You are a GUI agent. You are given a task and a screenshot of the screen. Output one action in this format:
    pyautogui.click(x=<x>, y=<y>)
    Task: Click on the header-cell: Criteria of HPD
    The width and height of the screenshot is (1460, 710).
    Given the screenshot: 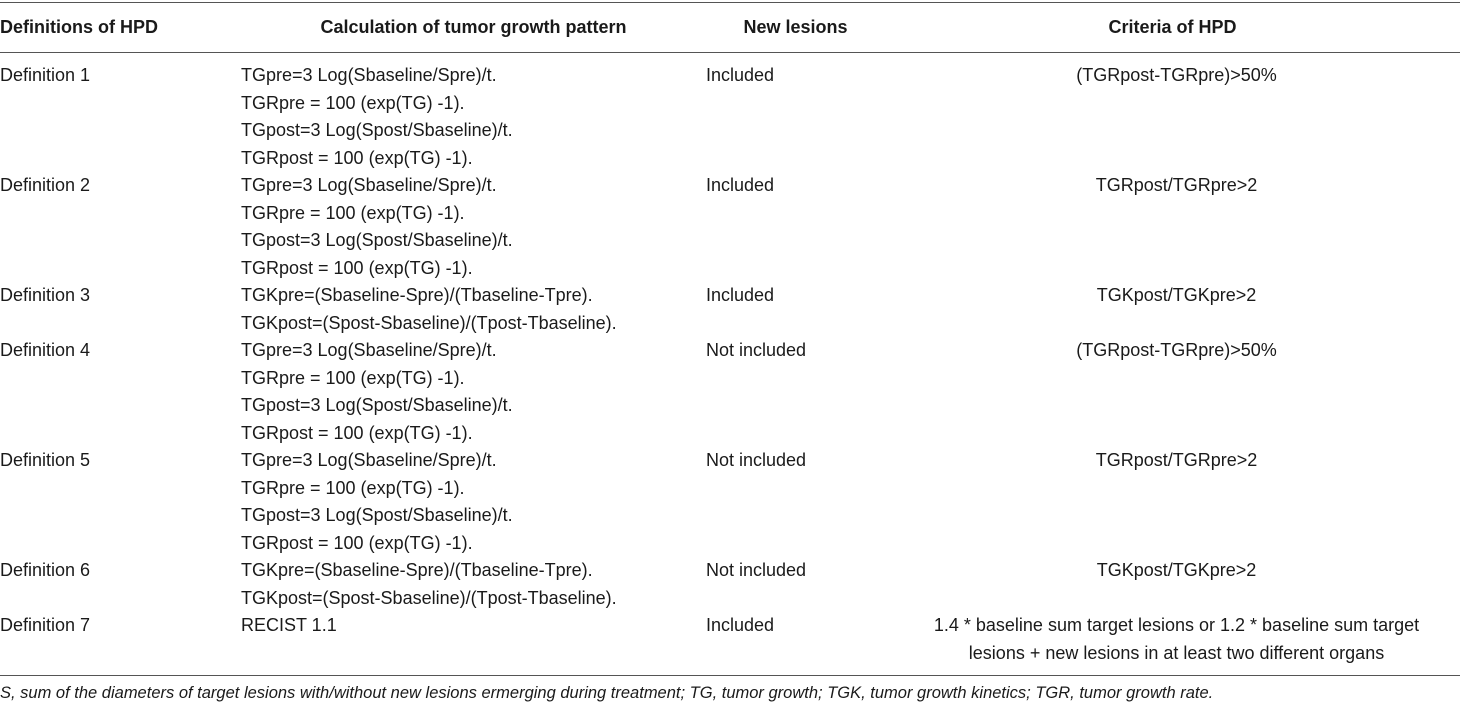 What is the action you would take?
    pyautogui.click(x=1172, y=27)
    